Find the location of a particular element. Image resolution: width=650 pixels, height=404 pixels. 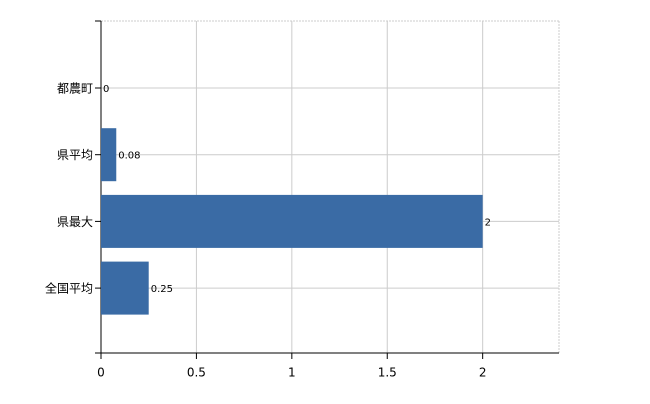

x-tick-label: 0 is located at coordinates (101, 373).